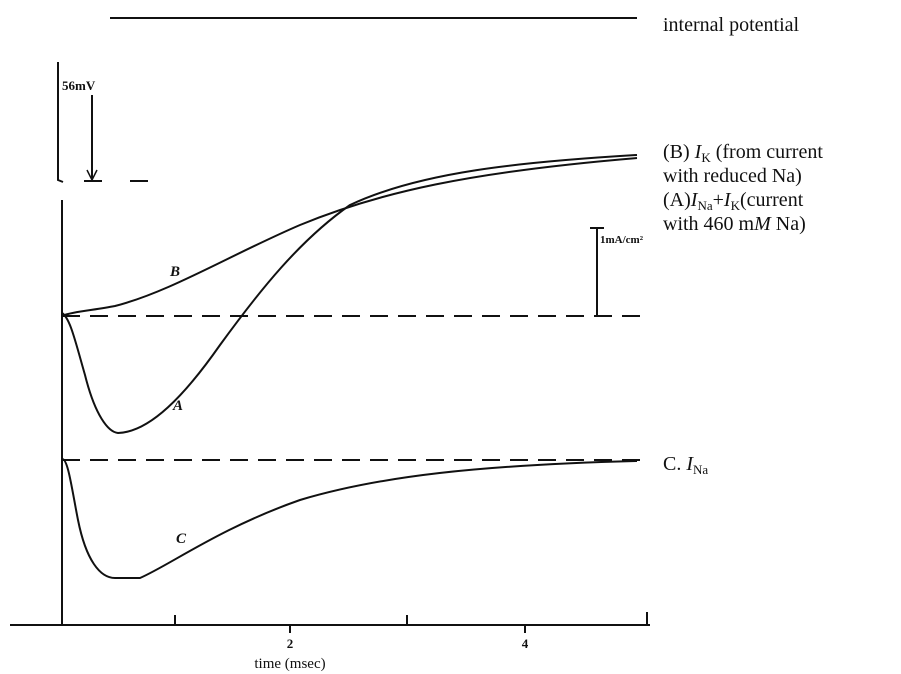 Image resolution: width=901 pixels, height=674 pixels. I want to click on legend-a: (A)INa+IK(current, so click(733, 201).